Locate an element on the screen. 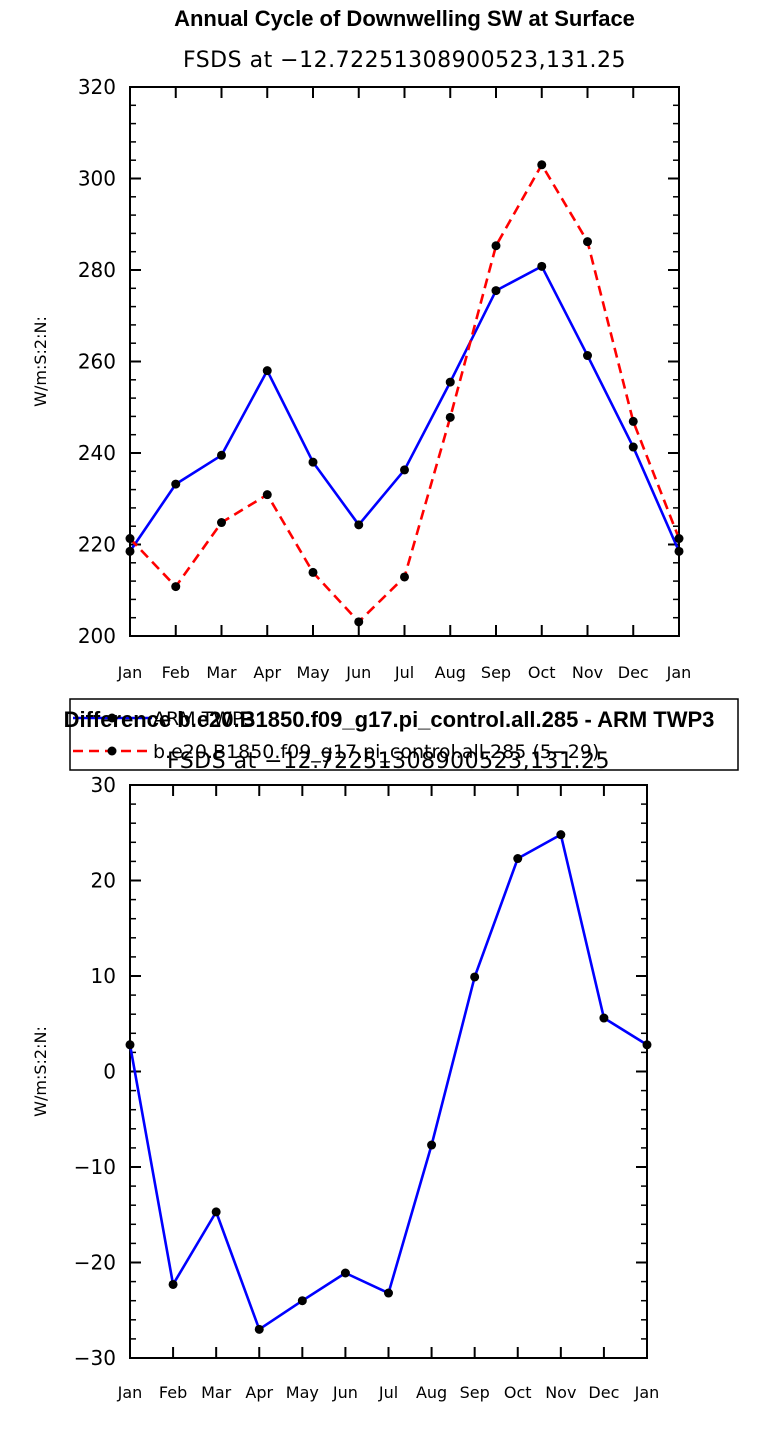 The image size is (778, 1437). legend-box is located at coordinates (404, 734).